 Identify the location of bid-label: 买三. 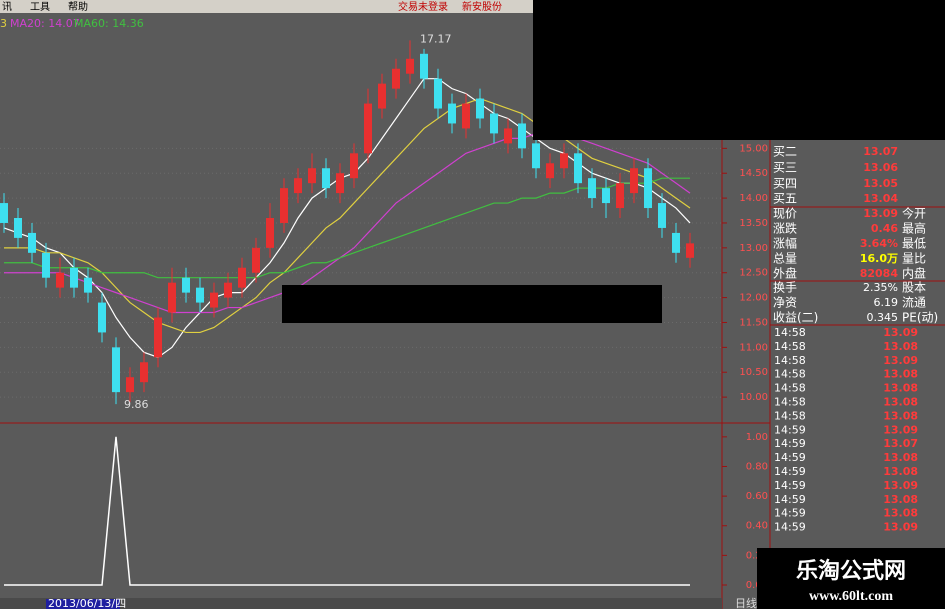
(785, 168).